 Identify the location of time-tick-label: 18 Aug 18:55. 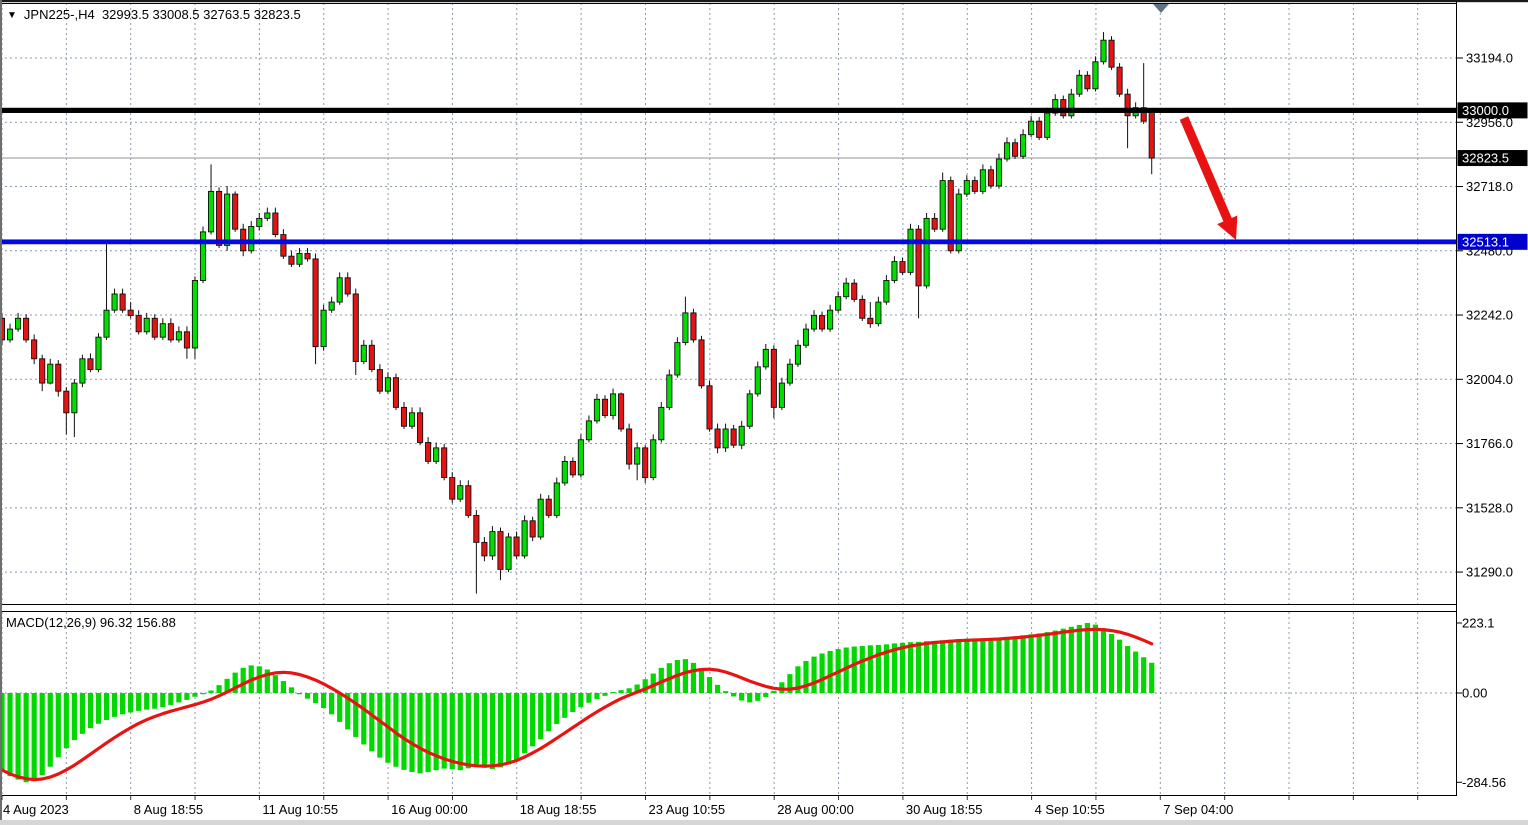
(558, 809).